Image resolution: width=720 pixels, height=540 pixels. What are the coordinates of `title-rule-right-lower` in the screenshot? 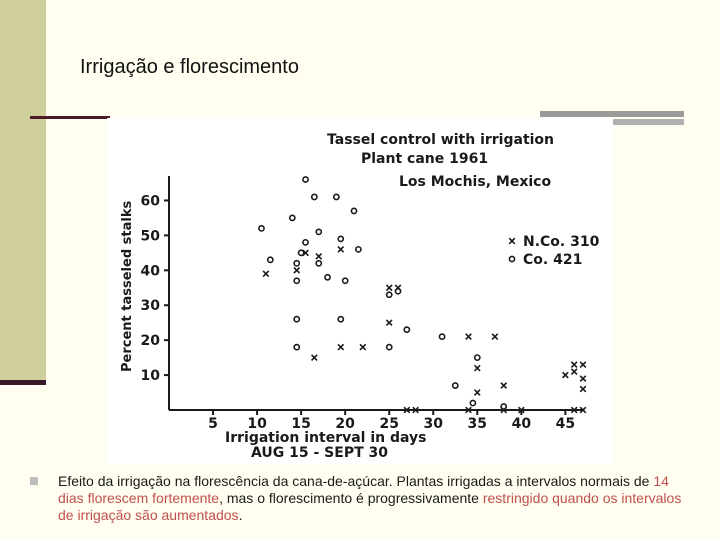 It's located at (647, 122).